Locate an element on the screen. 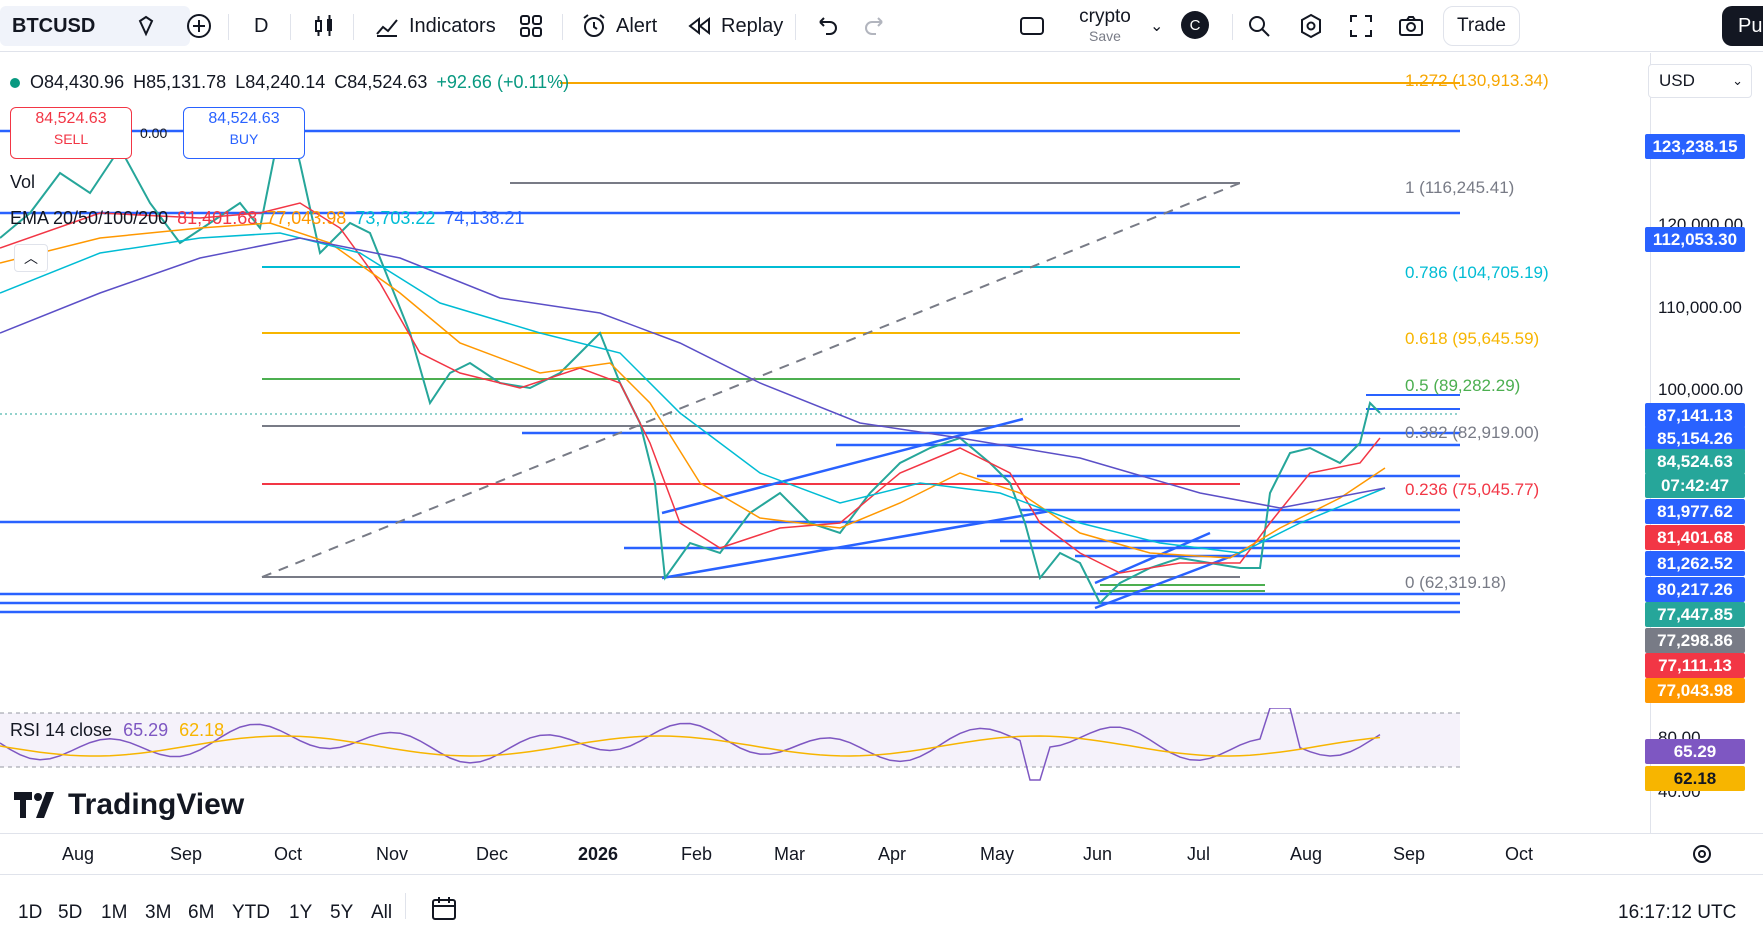 The height and width of the screenshot is (941, 1763). time-axis-label: Apr is located at coordinates (892, 854).